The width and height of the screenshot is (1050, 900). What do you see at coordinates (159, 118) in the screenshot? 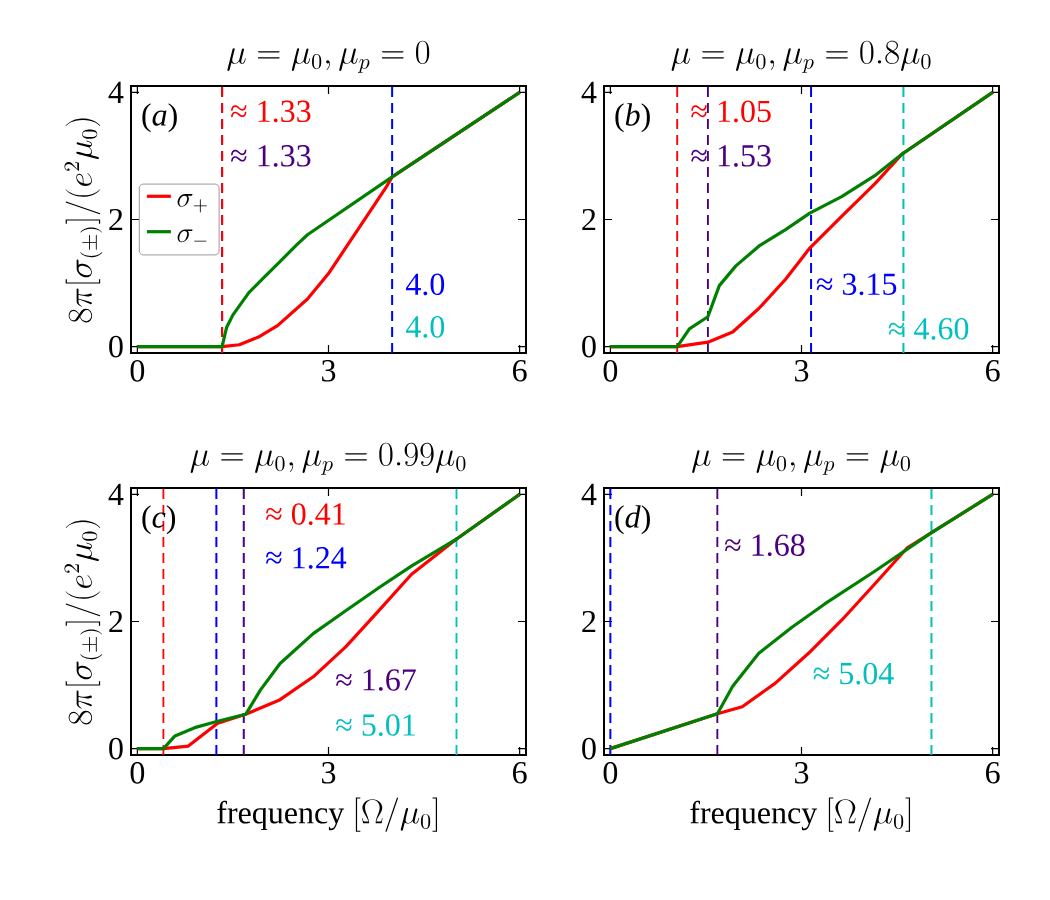
I see `annotation: (a)` at bounding box center [159, 118].